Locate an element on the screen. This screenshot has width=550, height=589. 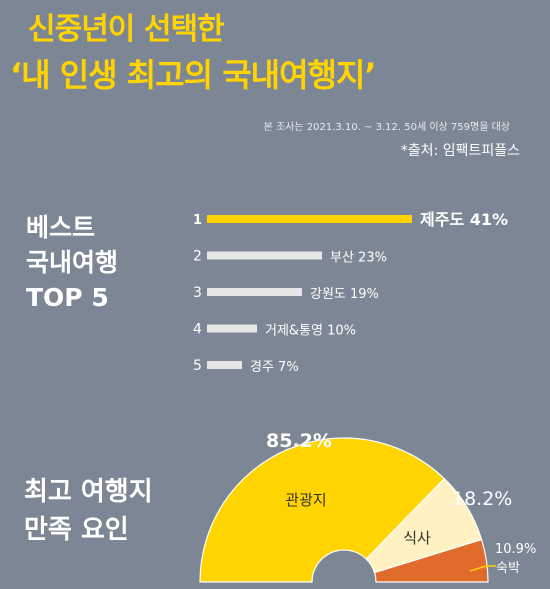
slice-value-label: 18.2% is located at coordinates (482, 499).